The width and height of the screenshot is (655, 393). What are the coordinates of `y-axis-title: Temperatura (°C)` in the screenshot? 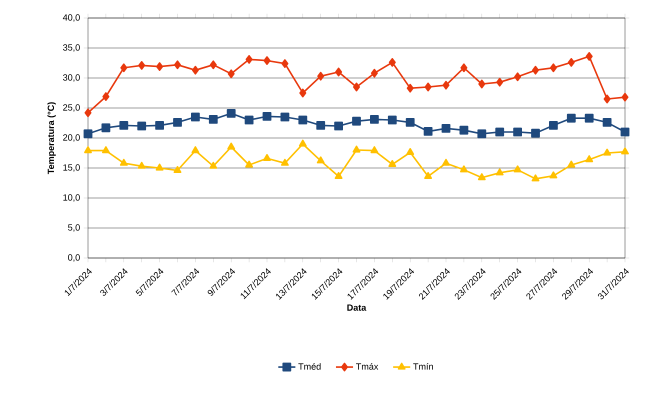 It's located at (51, 138).